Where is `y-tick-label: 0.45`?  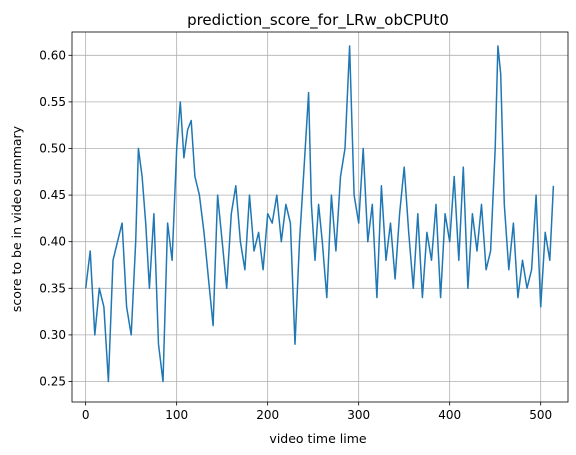
y-tick-label: 0.45 is located at coordinates (52, 195).